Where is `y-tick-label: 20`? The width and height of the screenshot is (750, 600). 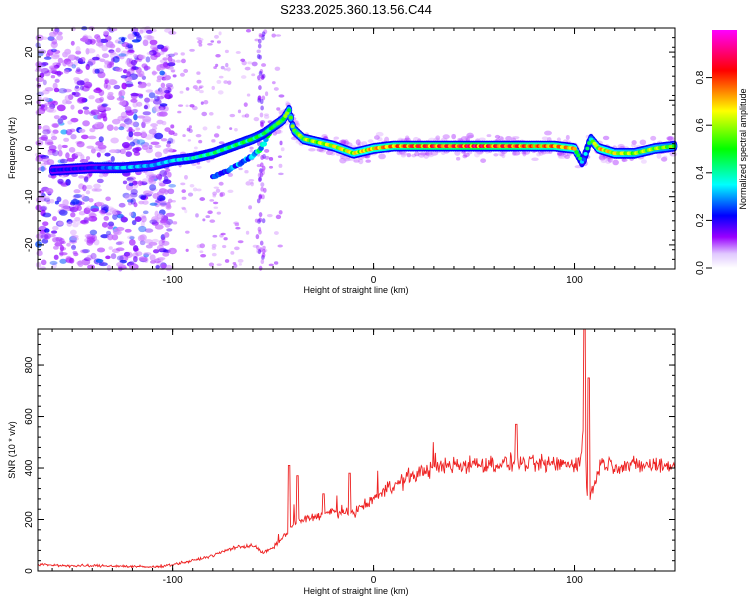
y-tick-label: 20 is located at coordinates (29, 52).